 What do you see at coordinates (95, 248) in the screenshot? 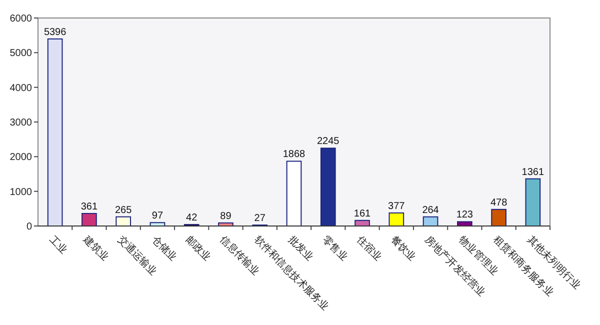
I see `x-tick-label: 建筑业` at bounding box center [95, 248].